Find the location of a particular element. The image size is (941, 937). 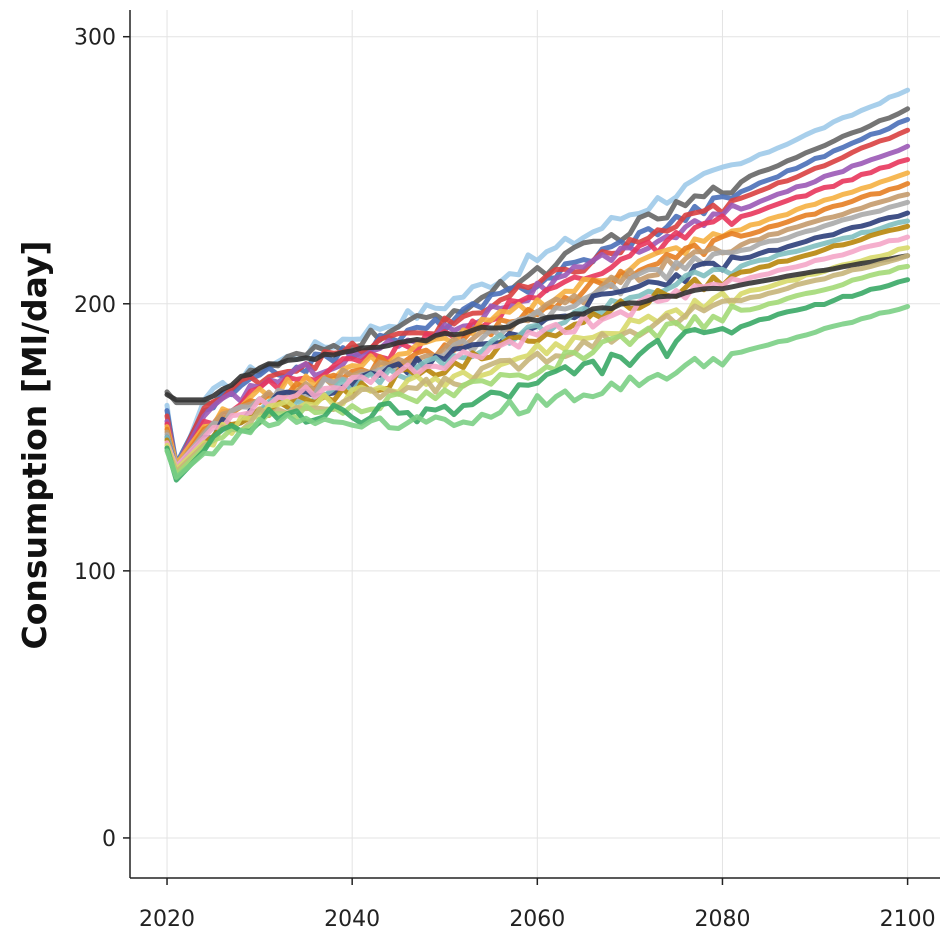

y-tick-label-2: 200 is located at coordinates (95, 305).